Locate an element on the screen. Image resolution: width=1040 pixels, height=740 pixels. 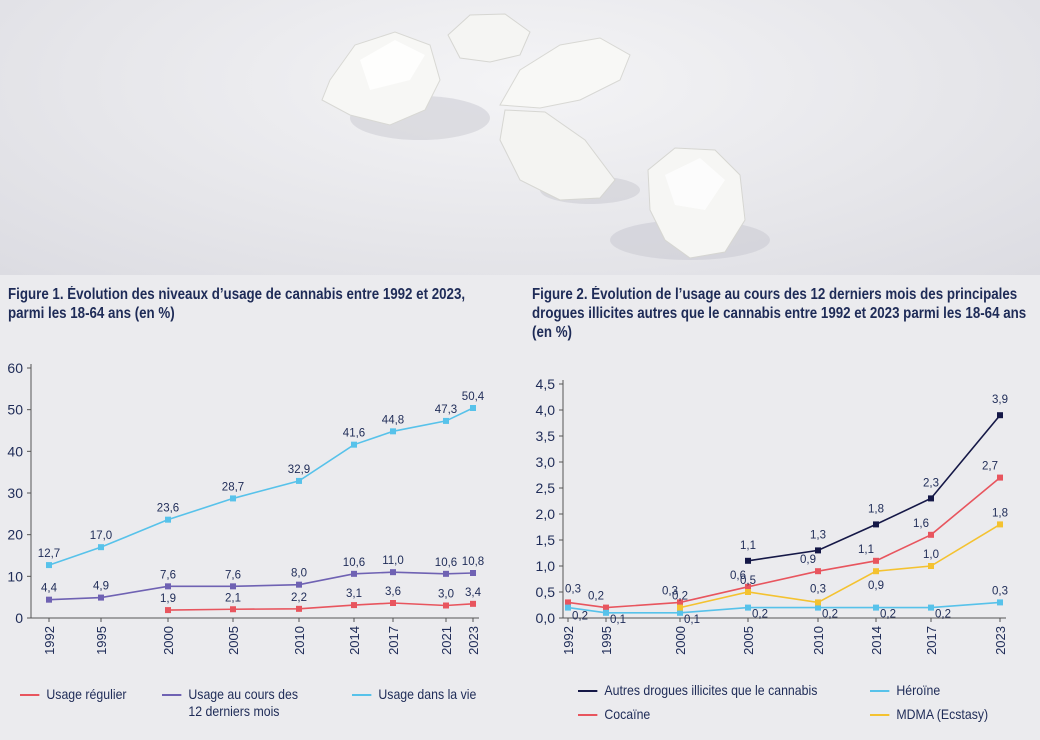
legend-label: Usage dans la vie is located at coordinates (427, 694).